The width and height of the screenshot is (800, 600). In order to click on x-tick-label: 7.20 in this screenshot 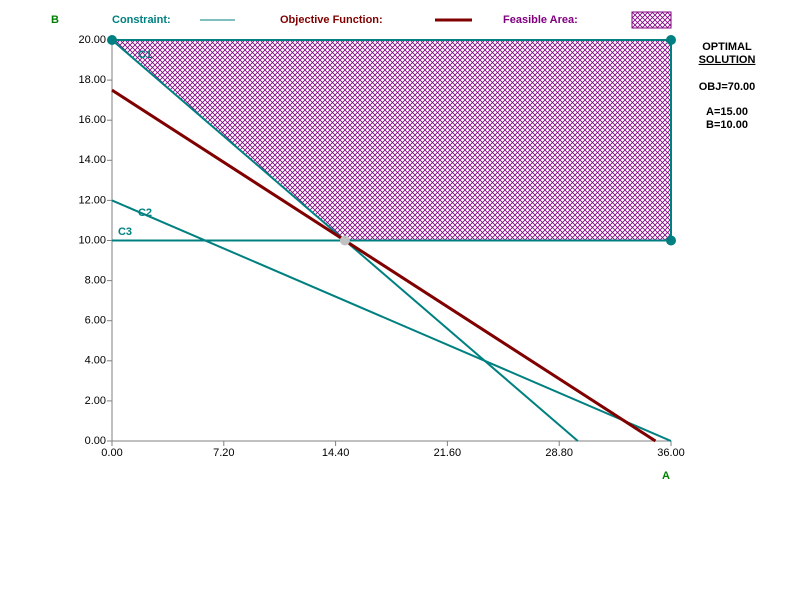, I will do `click(223, 453)`.